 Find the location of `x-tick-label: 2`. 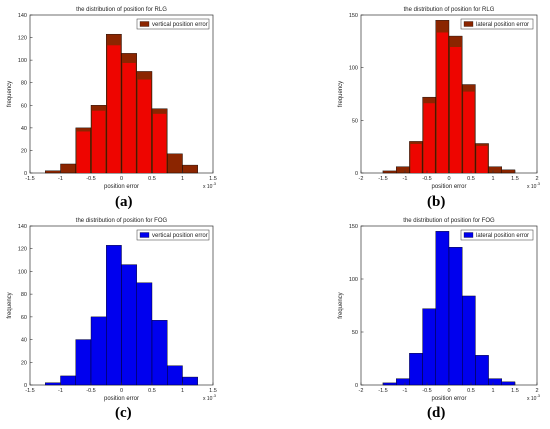

x-tick-label: 2 is located at coordinates (536, 179).